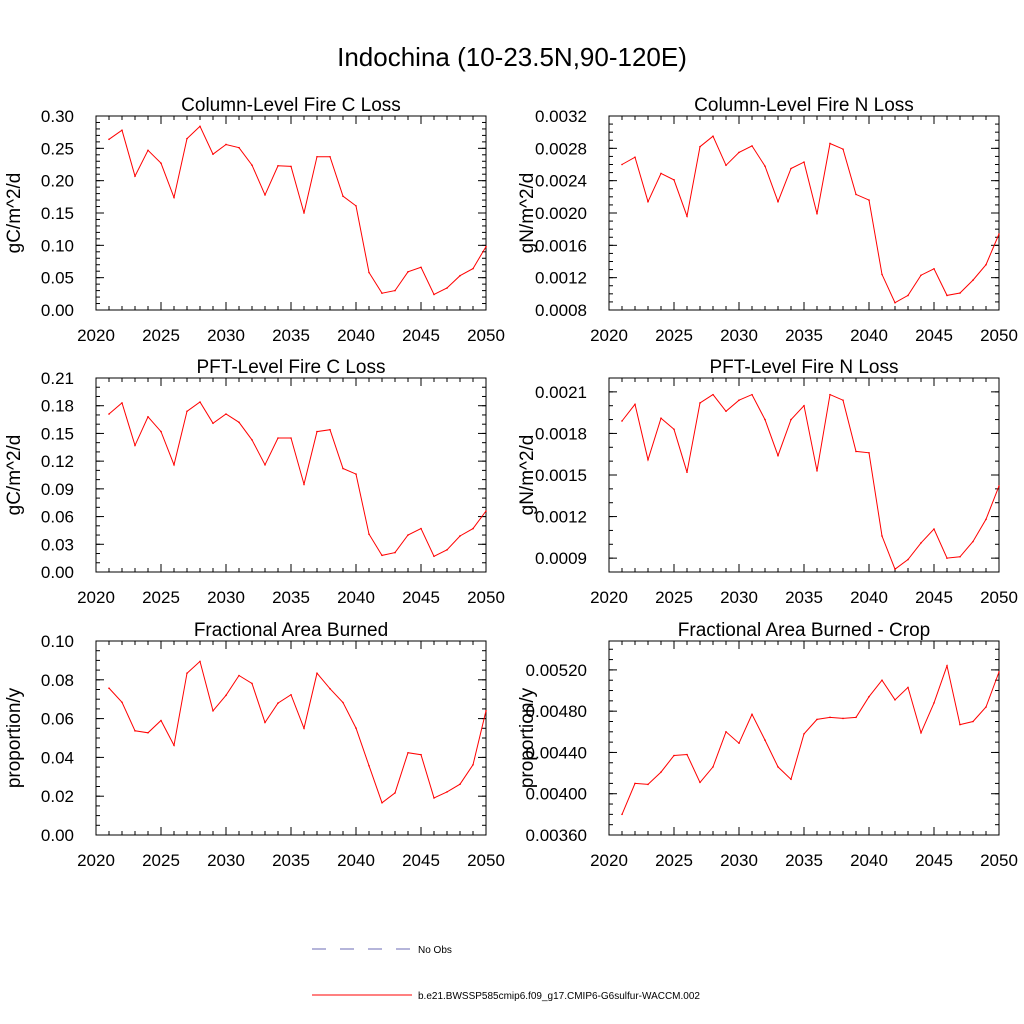 This screenshot has width=1024, height=1024. Describe the element at coordinates (527, 213) in the screenshot. I see `y-axis-label: gN/m^2/d` at that location.